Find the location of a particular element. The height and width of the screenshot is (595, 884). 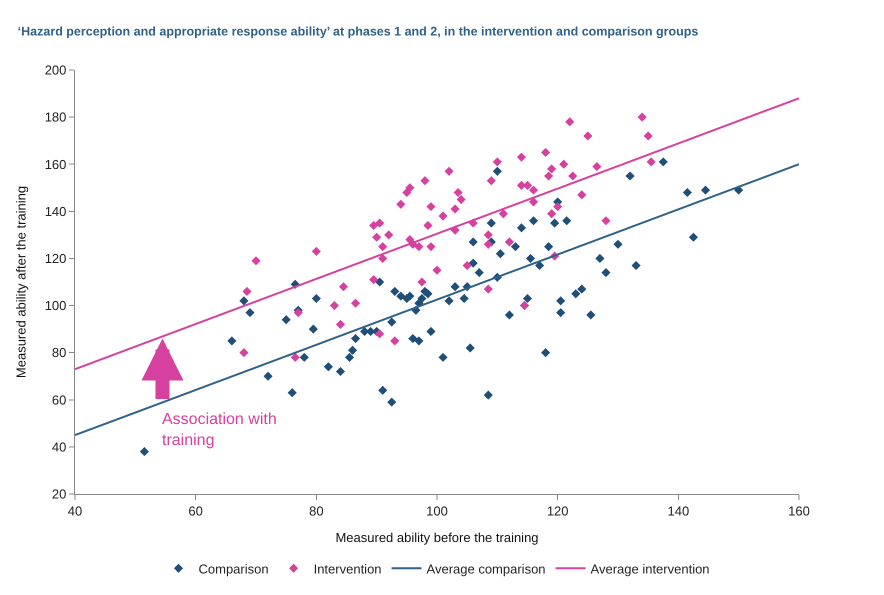

x-axis-title: Measured ability before the training is located at coordinates (437, 538).